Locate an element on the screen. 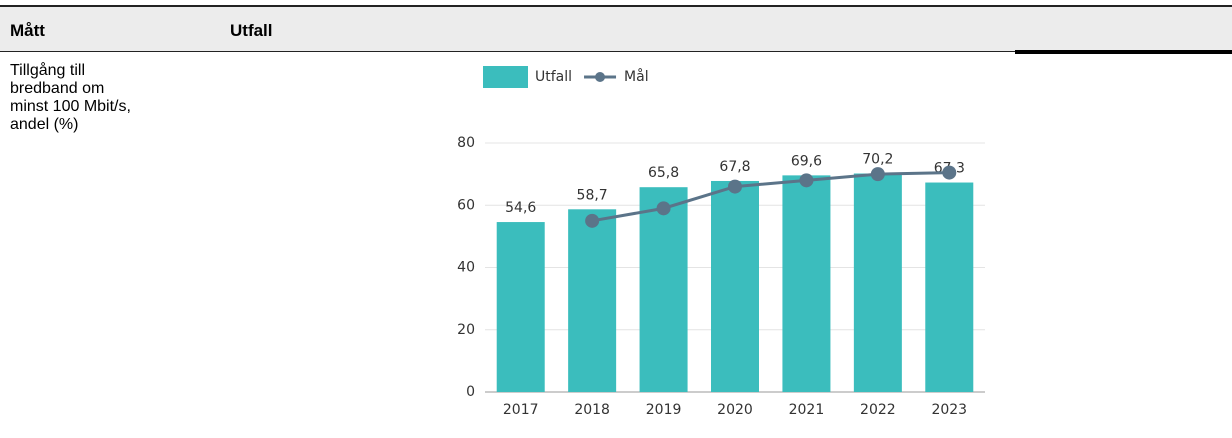 The width and height of the screenshot is (1232, 438). y-tick-label: 40 is located at coordinates (466, 268).